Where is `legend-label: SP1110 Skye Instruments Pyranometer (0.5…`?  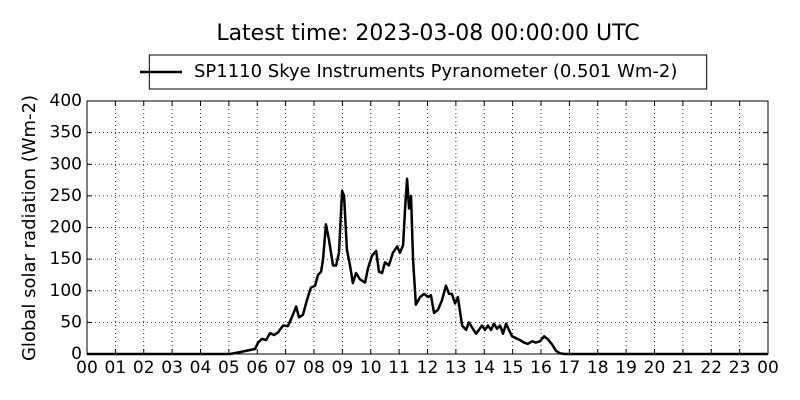
legend-label: SP1110 Skye Instruments Pyranometer (0.5… is located at coordinates (435, 71).